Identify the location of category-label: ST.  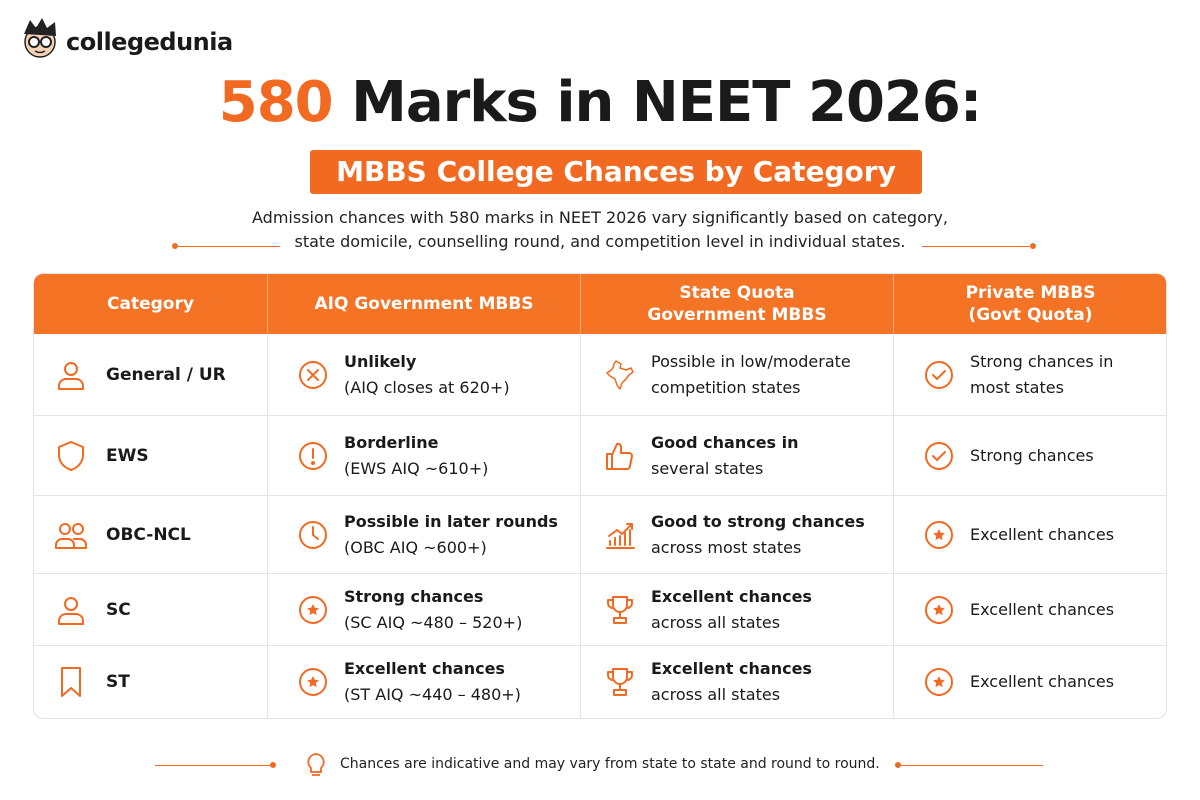
(118, 682).